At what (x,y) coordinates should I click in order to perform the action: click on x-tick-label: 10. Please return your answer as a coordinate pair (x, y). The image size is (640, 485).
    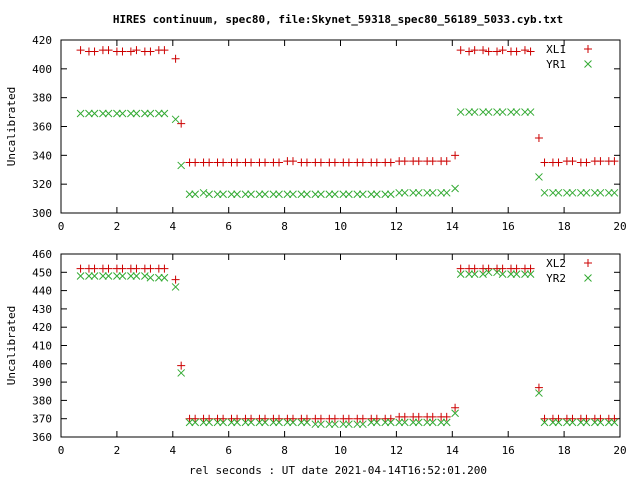
    Looking at the image, I should click on (340, 226).